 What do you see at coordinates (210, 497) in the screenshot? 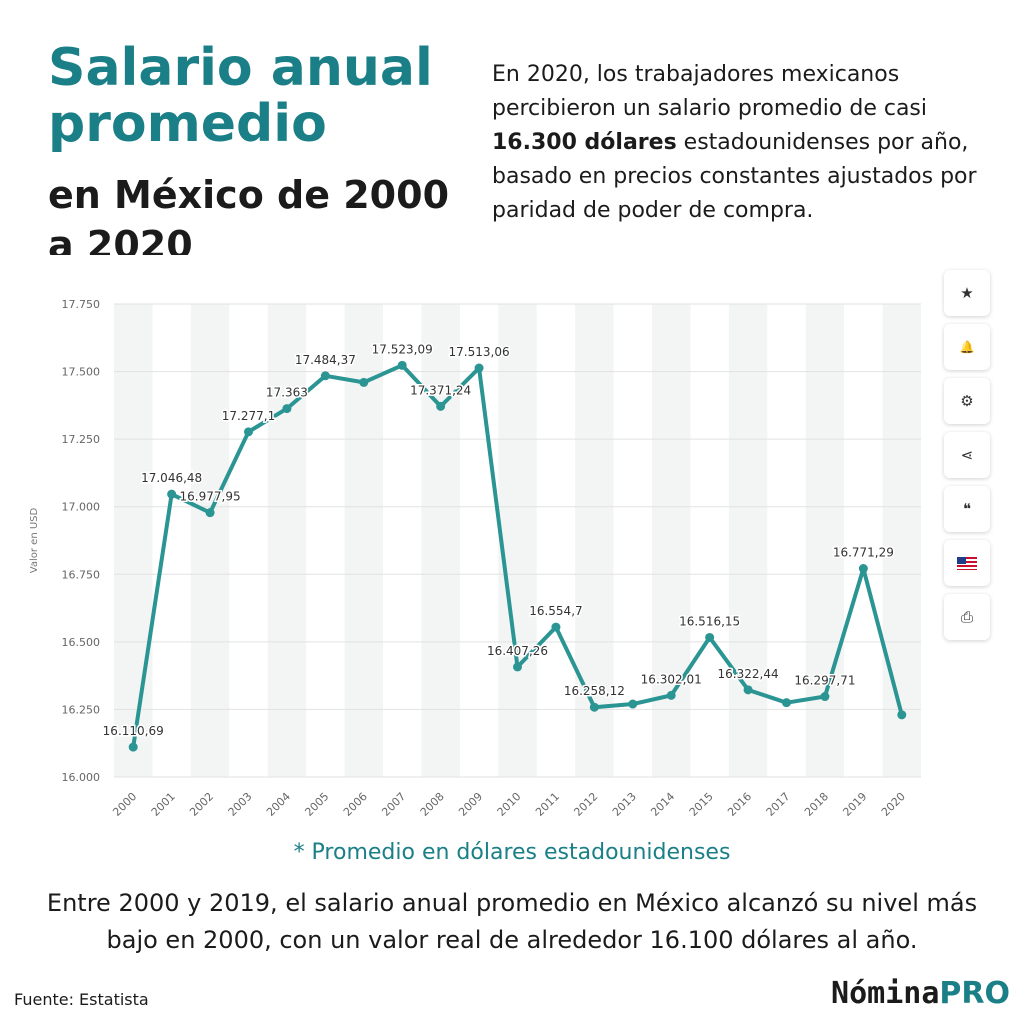
I see `data-label: 16.977,95` at bounding box center [210, 497].